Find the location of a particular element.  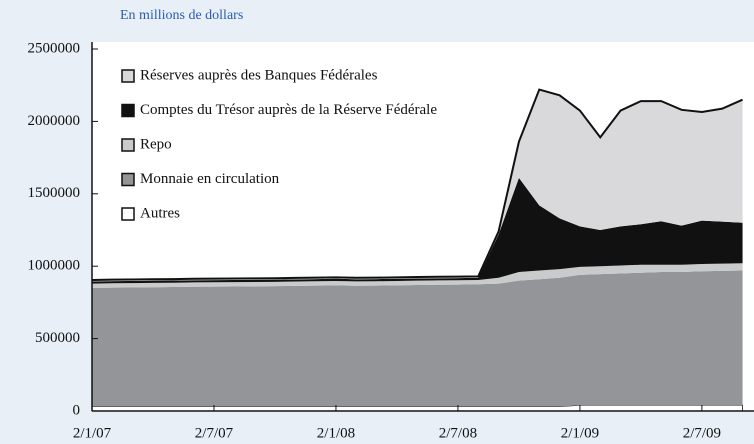

legend-label: Repo is located at coordinates (156, 144).